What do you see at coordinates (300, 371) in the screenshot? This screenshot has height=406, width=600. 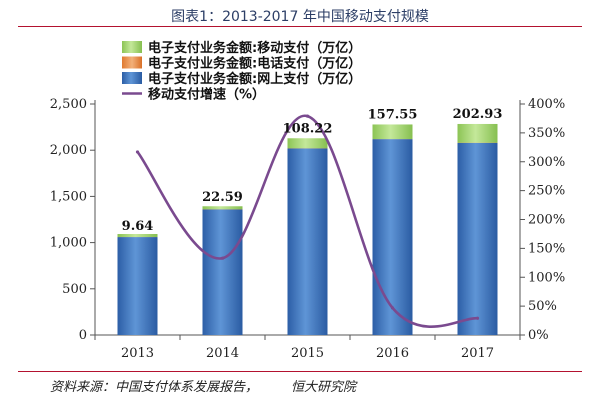 I see `source-rule` at bounding box center [300, 371].